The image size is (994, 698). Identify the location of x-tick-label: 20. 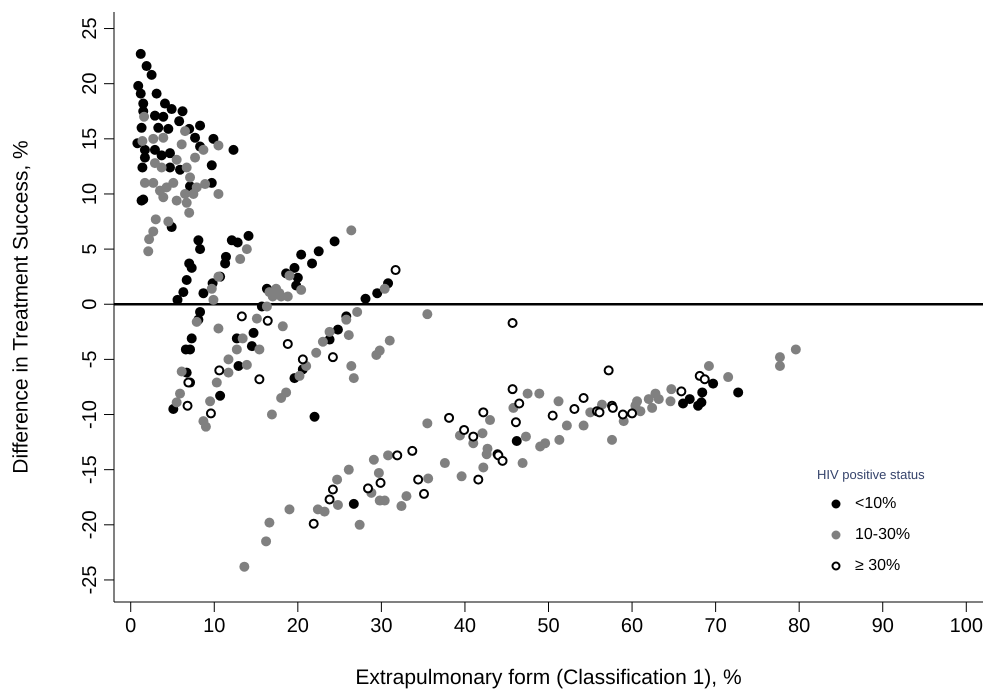
(297, 626).